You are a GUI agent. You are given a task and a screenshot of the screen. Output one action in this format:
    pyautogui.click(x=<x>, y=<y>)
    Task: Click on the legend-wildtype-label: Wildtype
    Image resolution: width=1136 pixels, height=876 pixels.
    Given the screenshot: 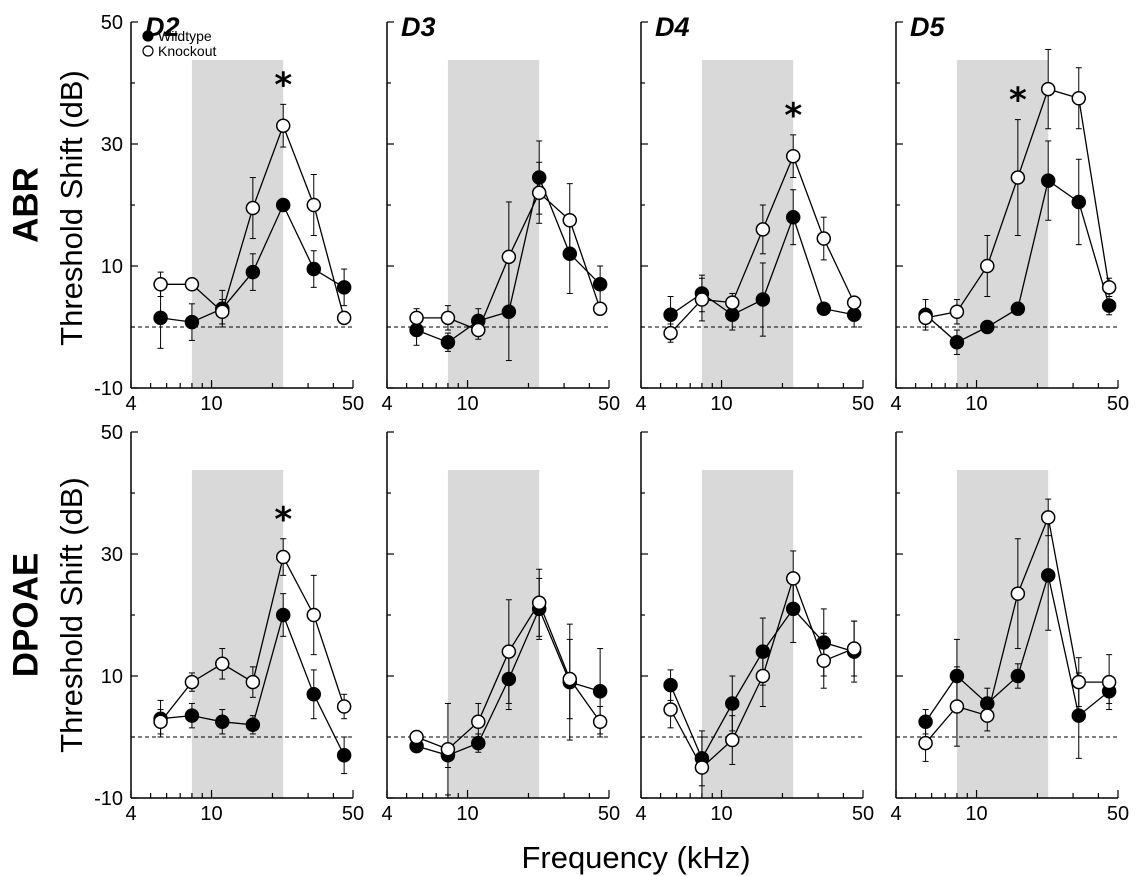 What is the action you would take?
    pyautogui.click(x=185, y=36)
    